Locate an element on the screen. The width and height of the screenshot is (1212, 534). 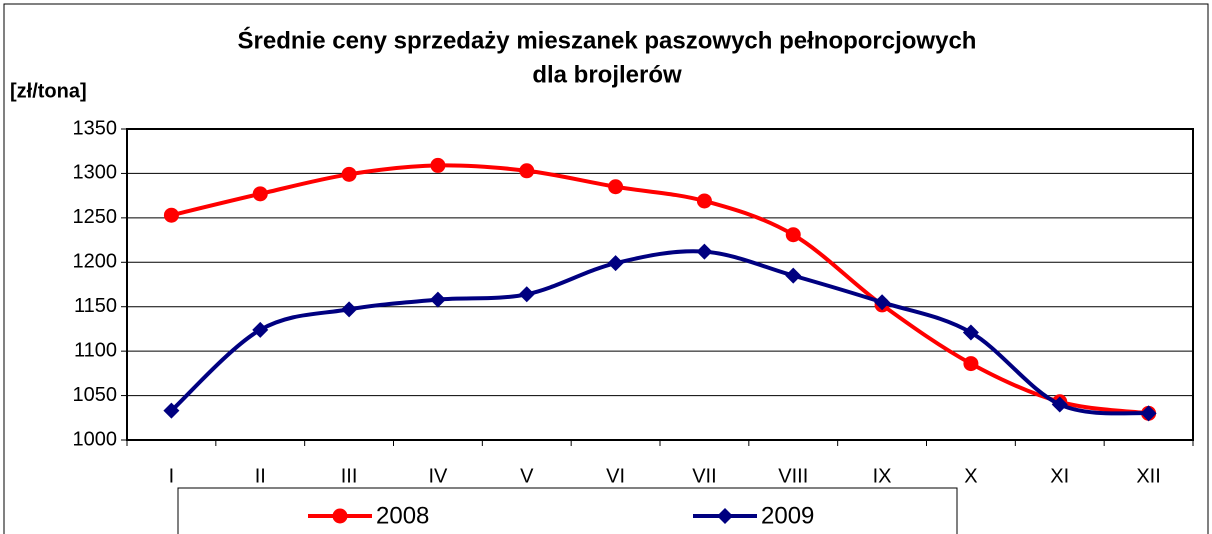
legend-box is located at coordinates (567, 510).